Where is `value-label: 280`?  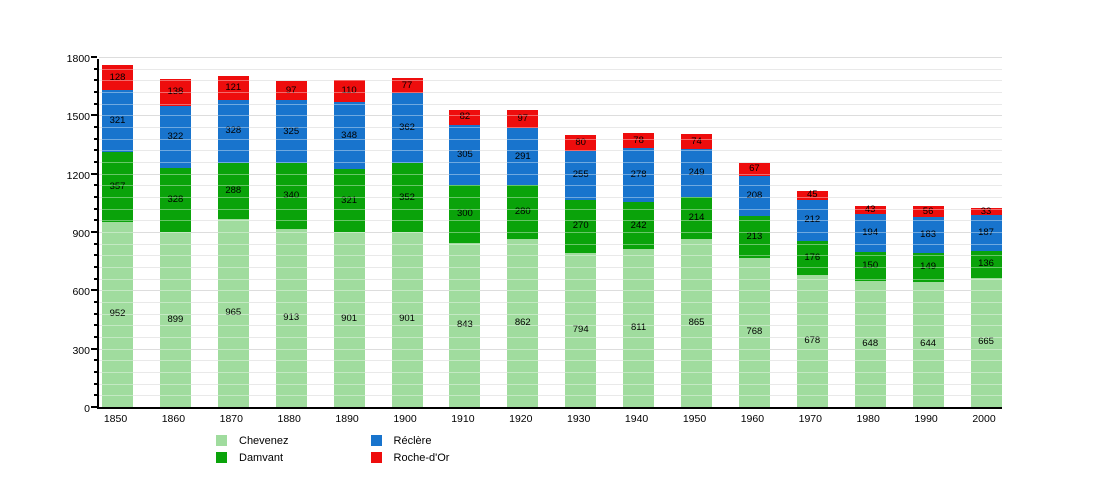
value-label: 280 is located at coordinates (522, 212).